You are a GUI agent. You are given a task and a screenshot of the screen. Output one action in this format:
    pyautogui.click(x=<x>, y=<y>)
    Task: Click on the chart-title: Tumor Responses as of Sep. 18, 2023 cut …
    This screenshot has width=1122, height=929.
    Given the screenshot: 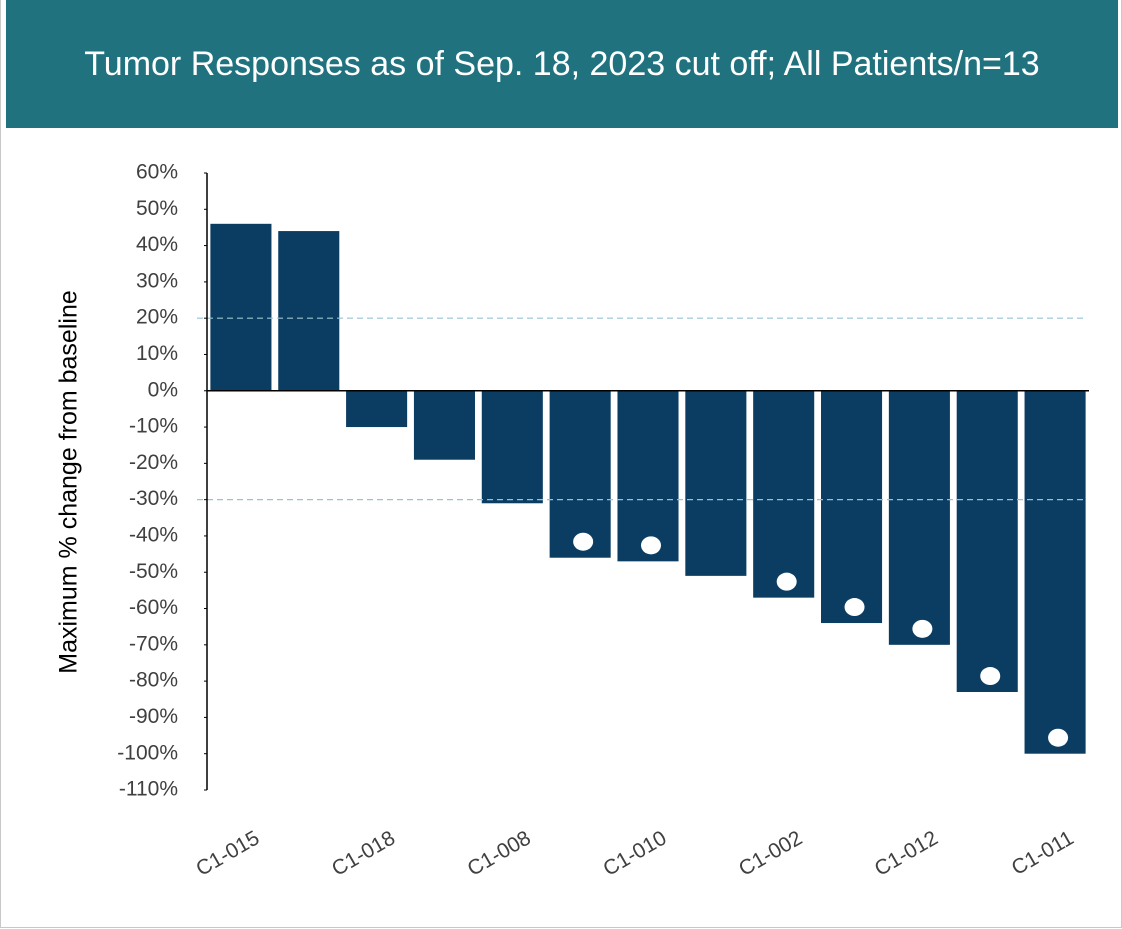 What is the action you would take?
    pyautogui.click(x=562, y=63)
    